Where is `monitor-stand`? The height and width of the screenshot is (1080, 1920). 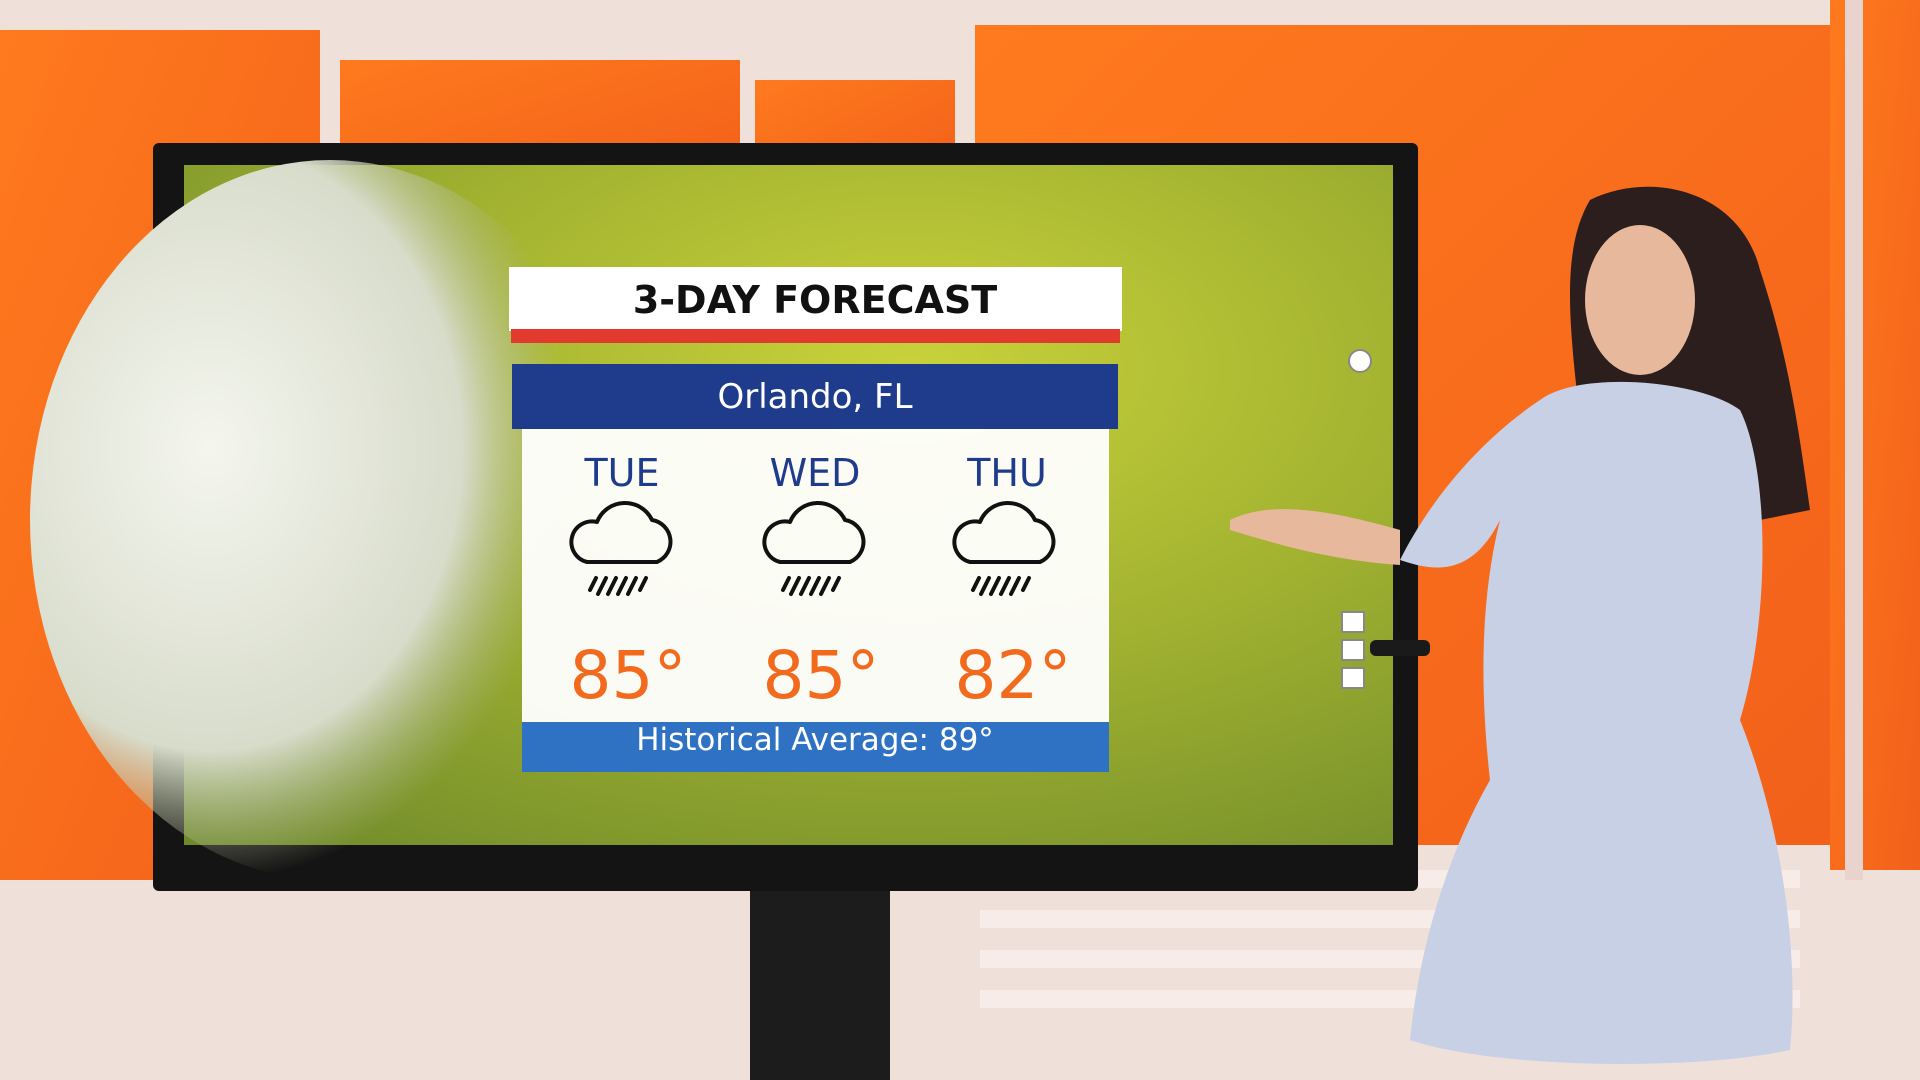
monitor-stand is located at coordinates (820, 980).